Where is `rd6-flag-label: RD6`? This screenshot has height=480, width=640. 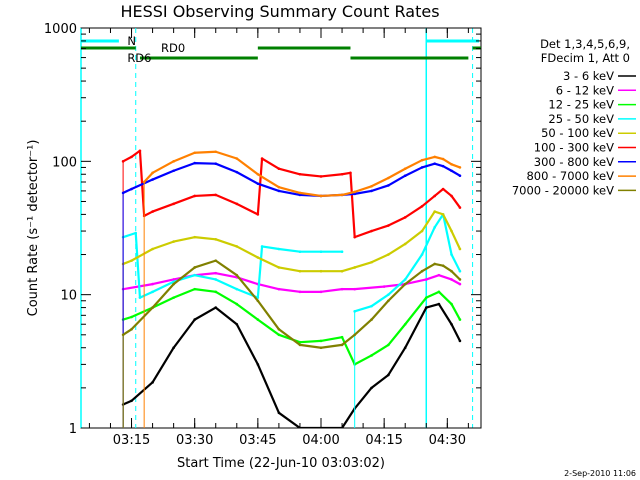
rd6-flag-label: RD6 is located at coordinates (139, 58).